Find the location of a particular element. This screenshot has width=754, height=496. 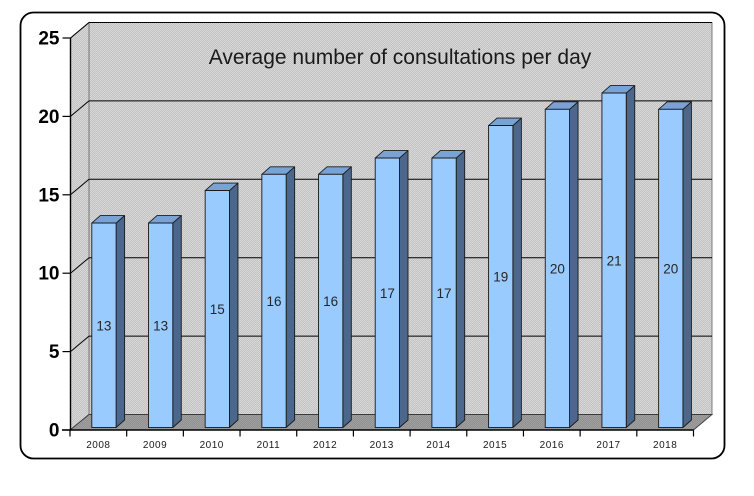

y-axis-label: 10 is located at coordinates (48, 274).